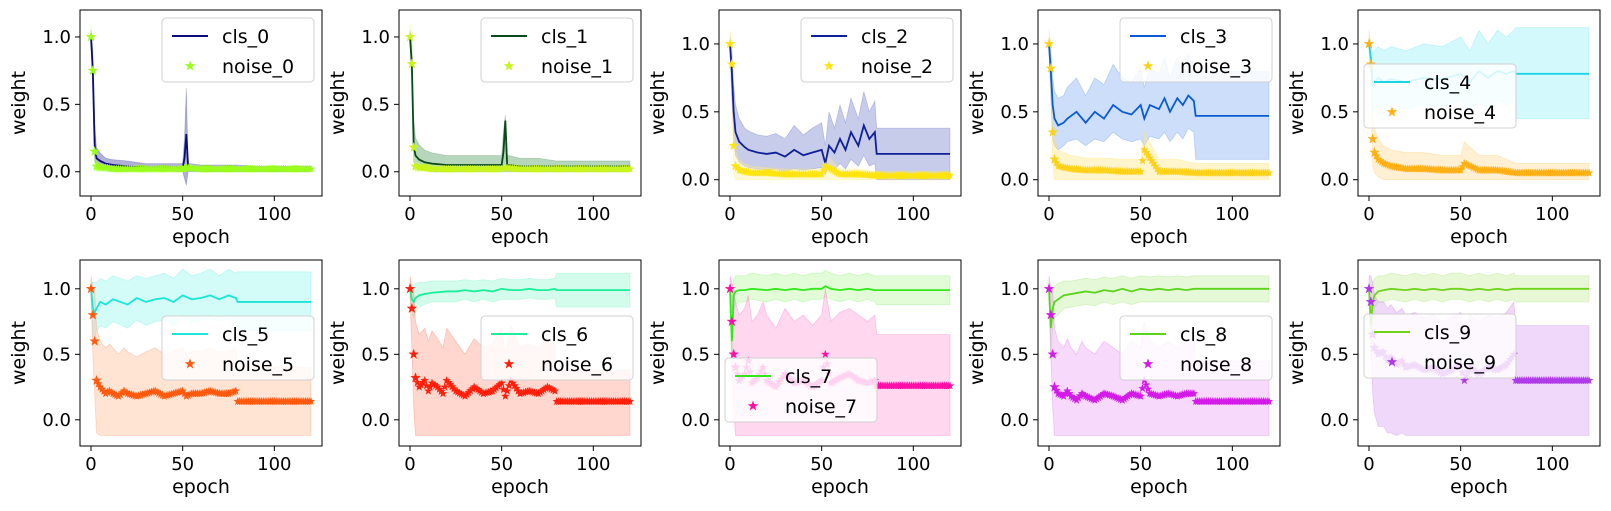  I want to click on subplot-8: 0 50 100 0.0 0.5 1.0 epoch weight cls_8 noise_8, so click(1123, 378).